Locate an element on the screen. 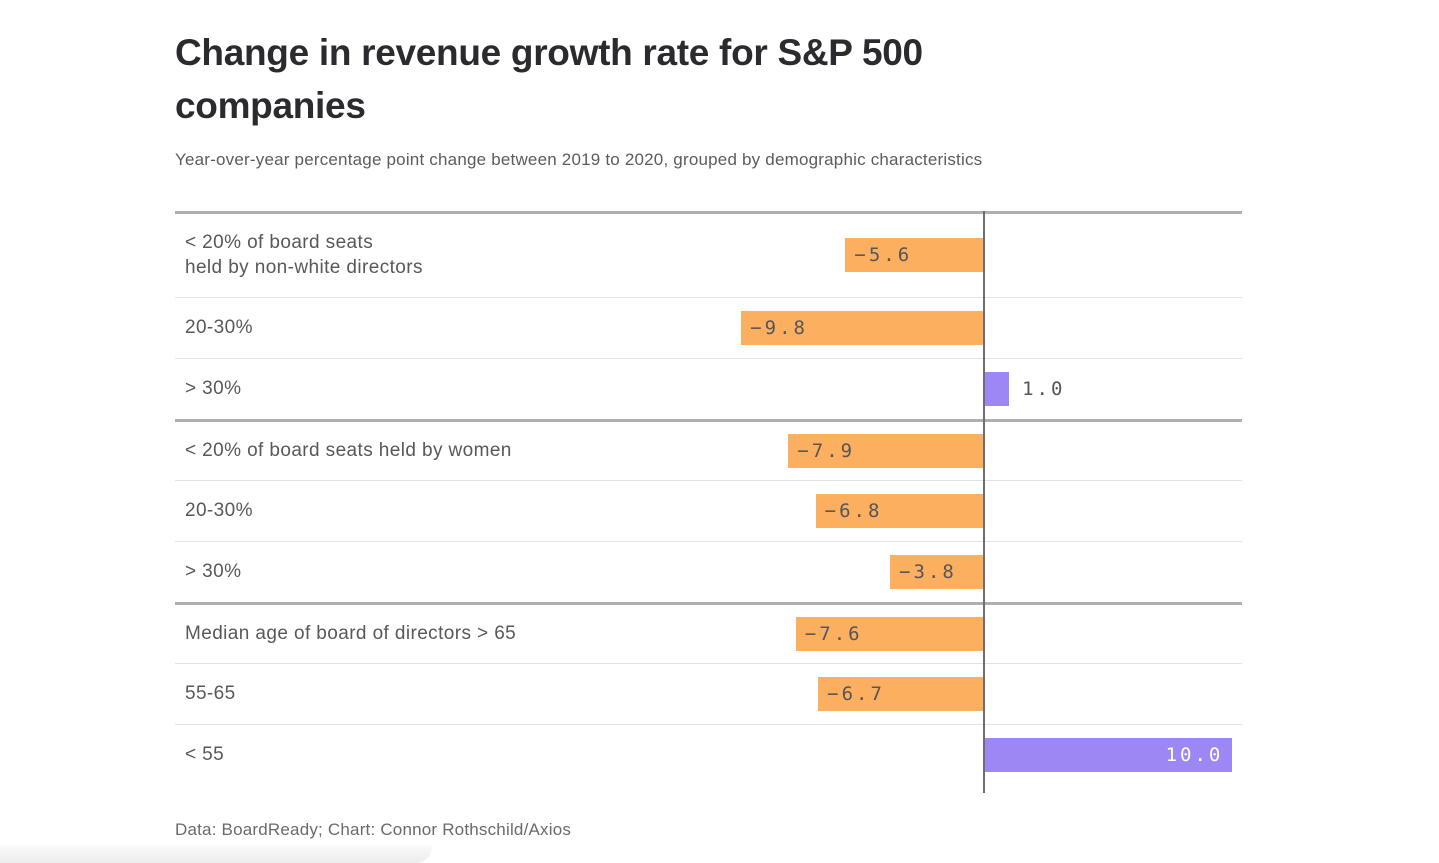  chart-row: 55-65 −6.7 is located at coordinates (708, 693).